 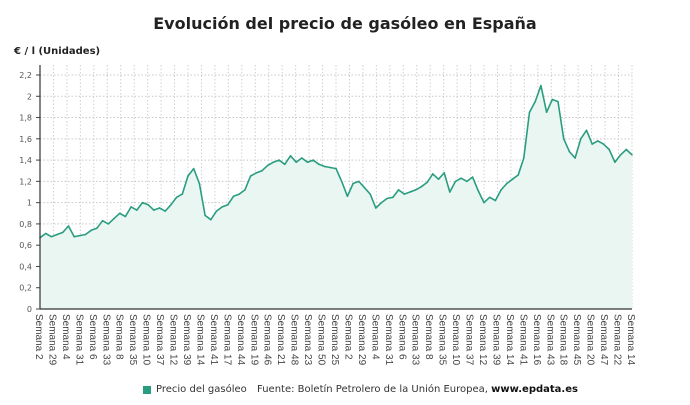 I want to click on x-tick-label: Semana 12, so click(x=173, y=340).